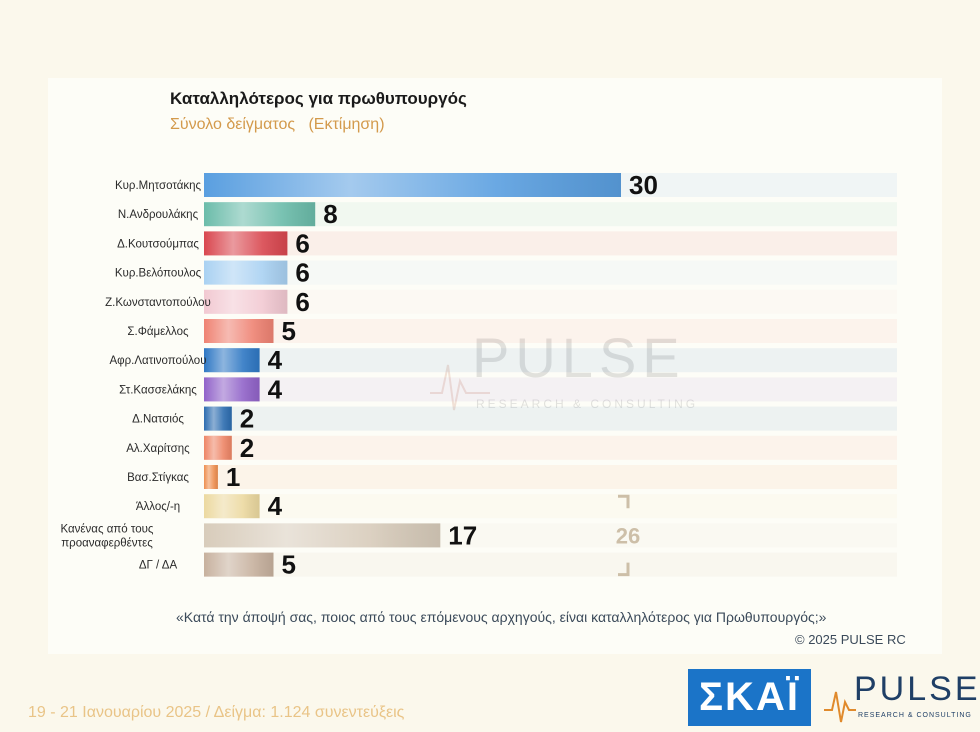  Describe the element at coordinates (107, 536) in the screenshot. I see `category-label-12: Κανένας από τους προαναφερθέντες` at that location.